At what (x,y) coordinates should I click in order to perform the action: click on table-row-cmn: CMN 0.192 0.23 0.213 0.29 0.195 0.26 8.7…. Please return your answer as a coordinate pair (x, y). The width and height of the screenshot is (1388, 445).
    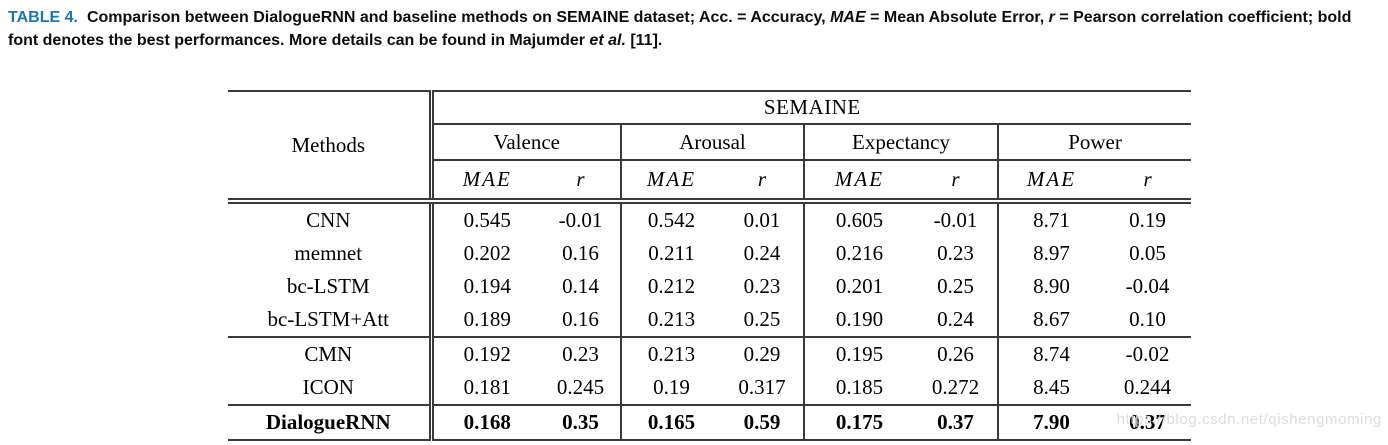
    Looking at the image, I should click on (709, 354).